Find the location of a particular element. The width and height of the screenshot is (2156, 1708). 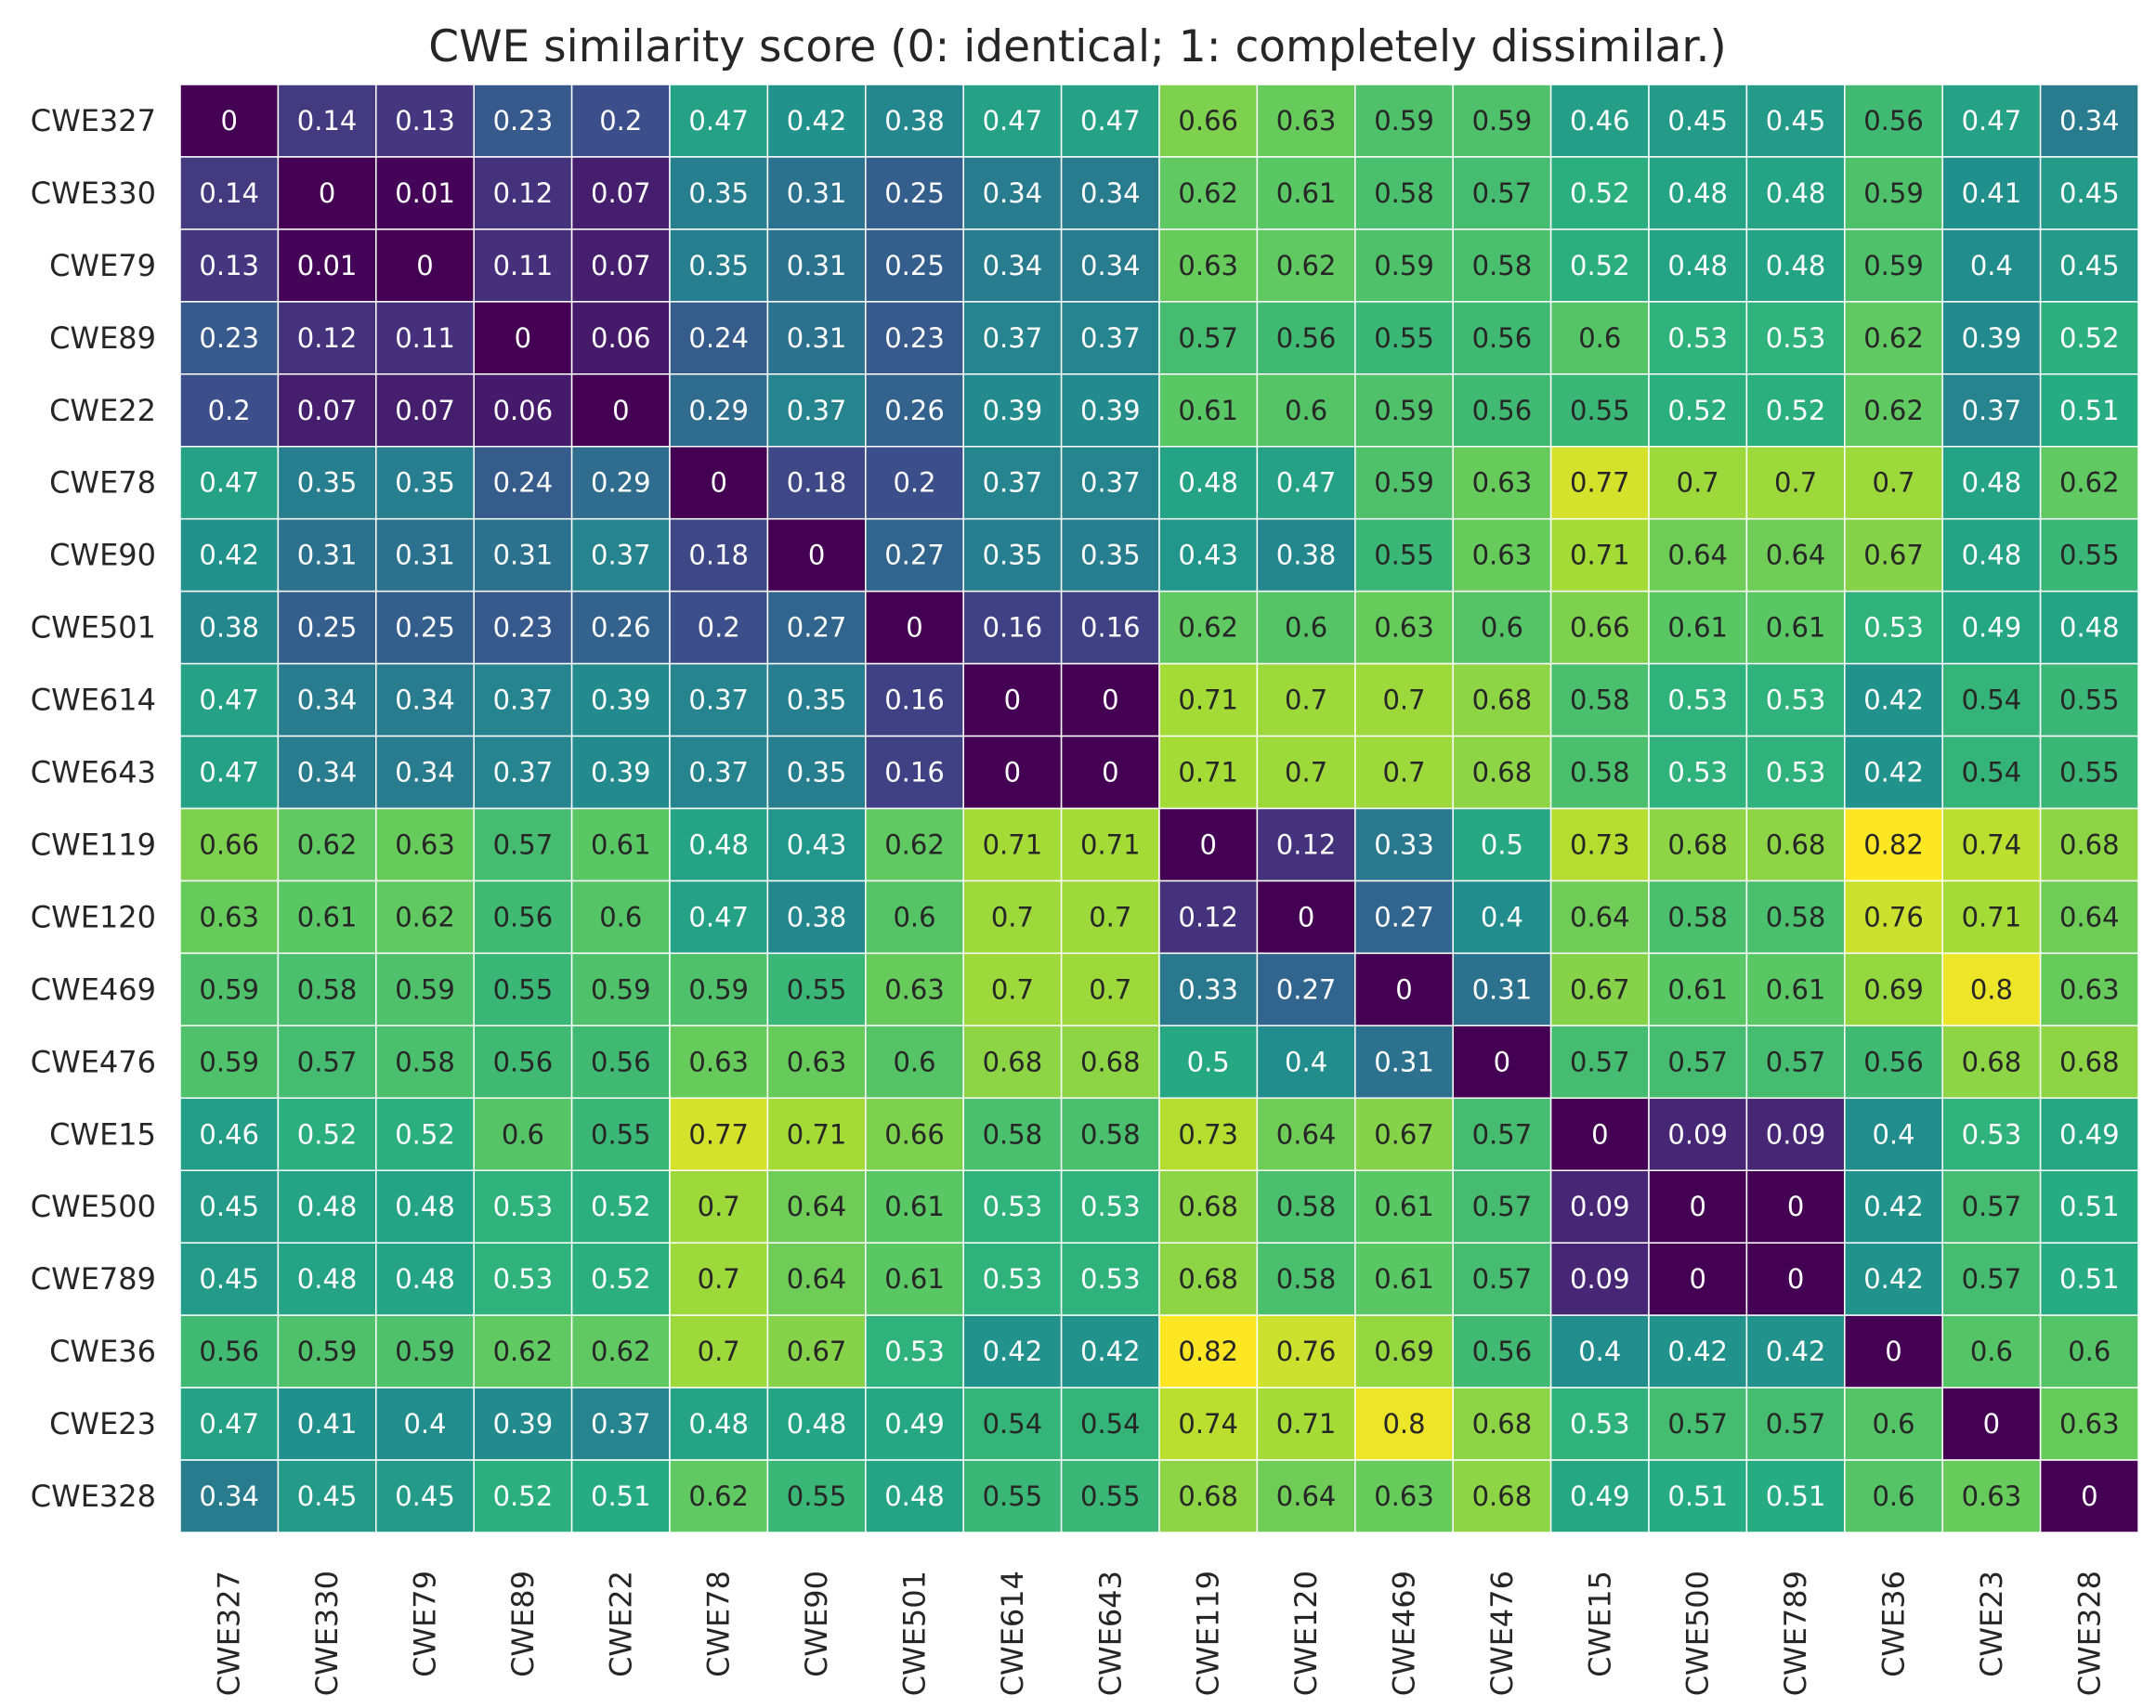

cell-value-label: 0.69 is located at coordinates (1893, 989).